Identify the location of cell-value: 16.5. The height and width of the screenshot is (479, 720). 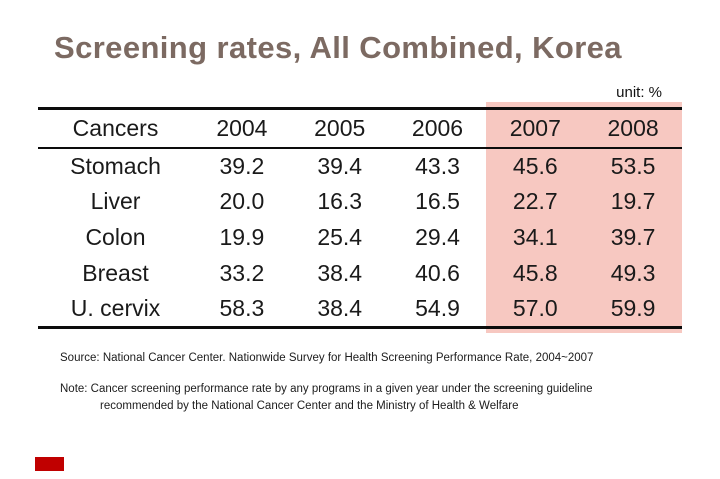
(437, 201).